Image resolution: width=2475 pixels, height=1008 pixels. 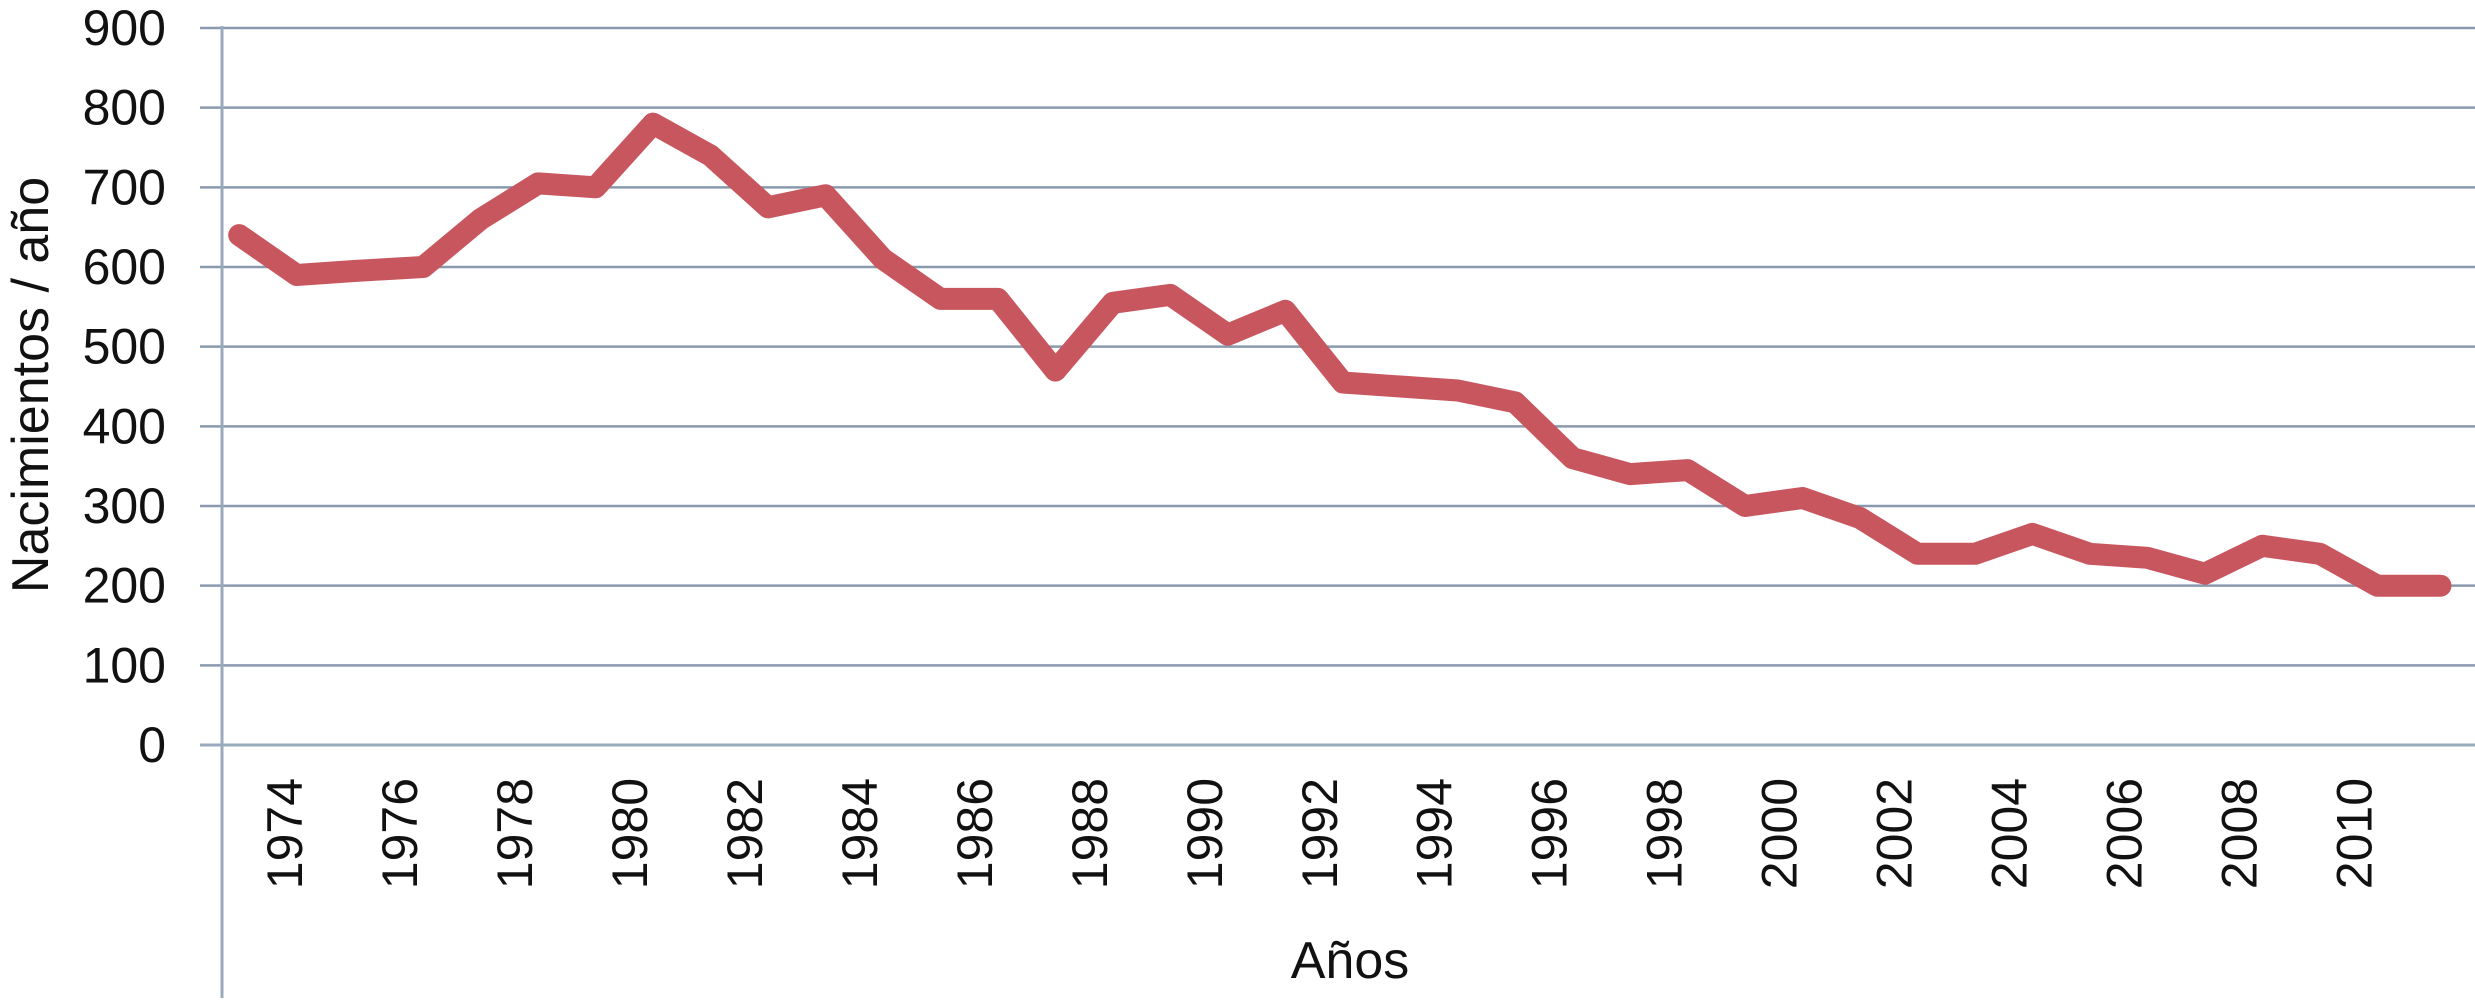 I want to click on x-tick-label-1994: 1994, so click(x=1435, y=833).